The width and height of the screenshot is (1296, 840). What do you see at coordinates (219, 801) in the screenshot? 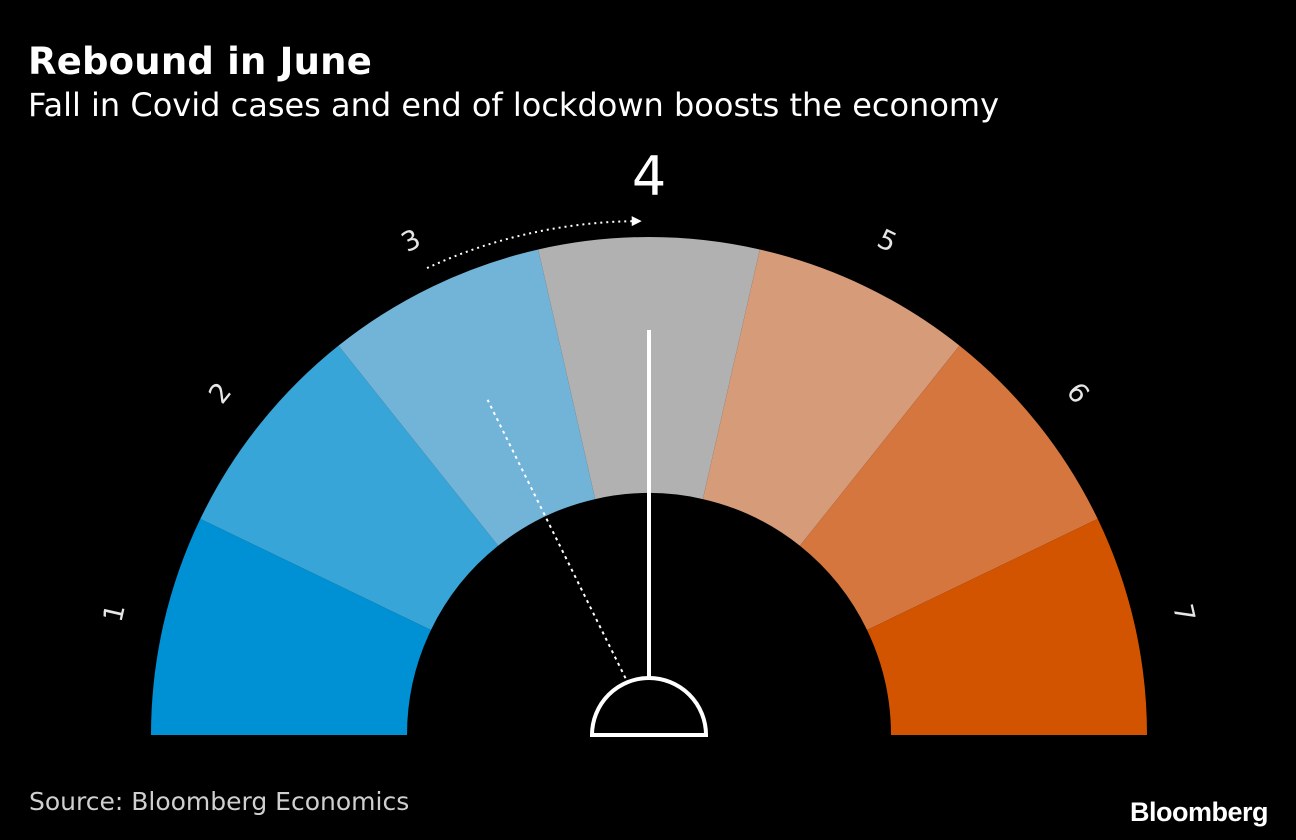
I see `source-note: Source: Bloomberg Economics` at bounding box center [219, 801].